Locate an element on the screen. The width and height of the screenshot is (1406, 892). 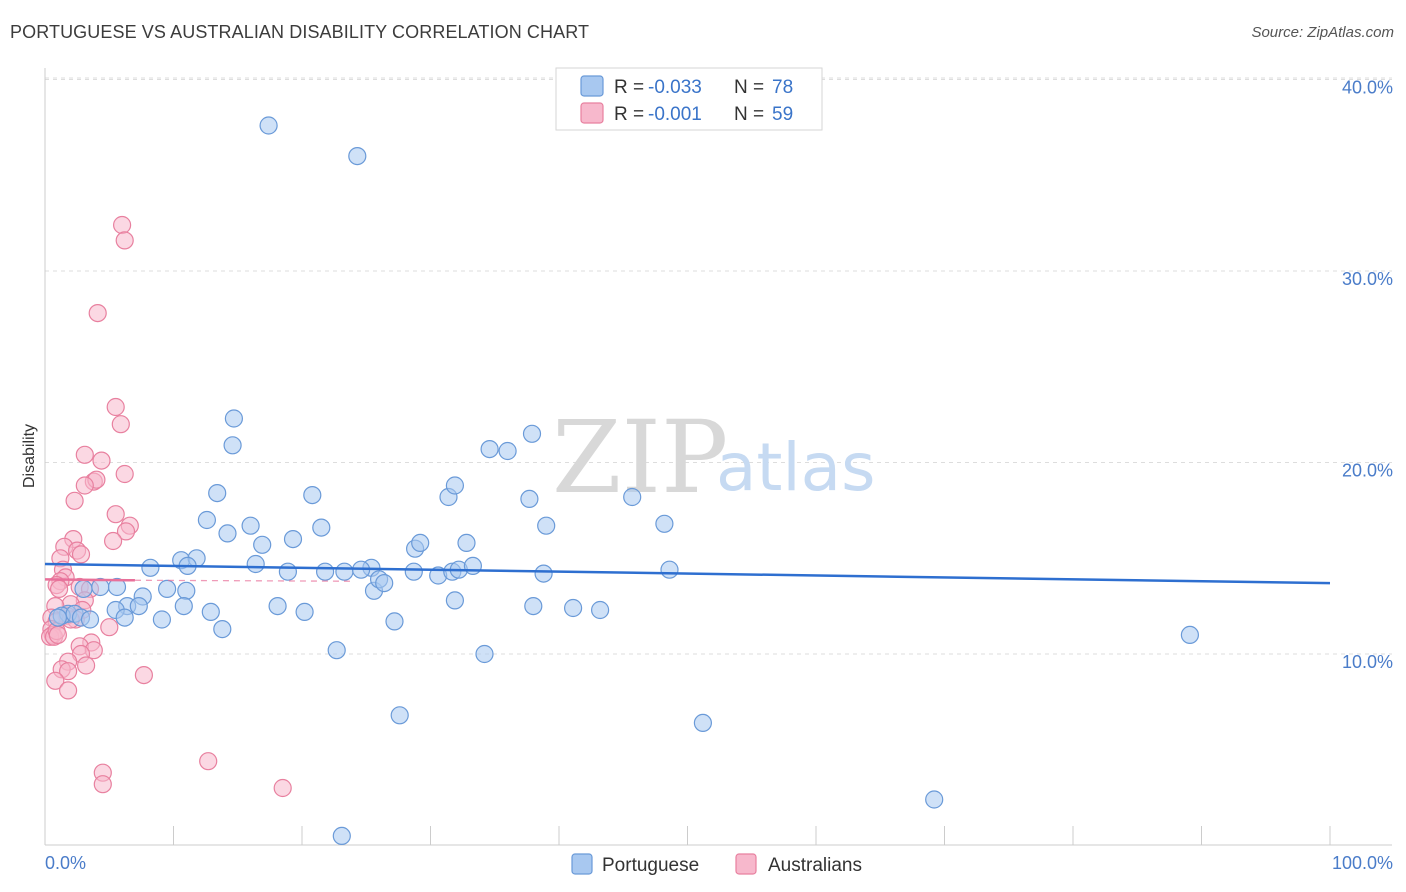
watermark: ZIP atlas is located at coordinates (714, 457).